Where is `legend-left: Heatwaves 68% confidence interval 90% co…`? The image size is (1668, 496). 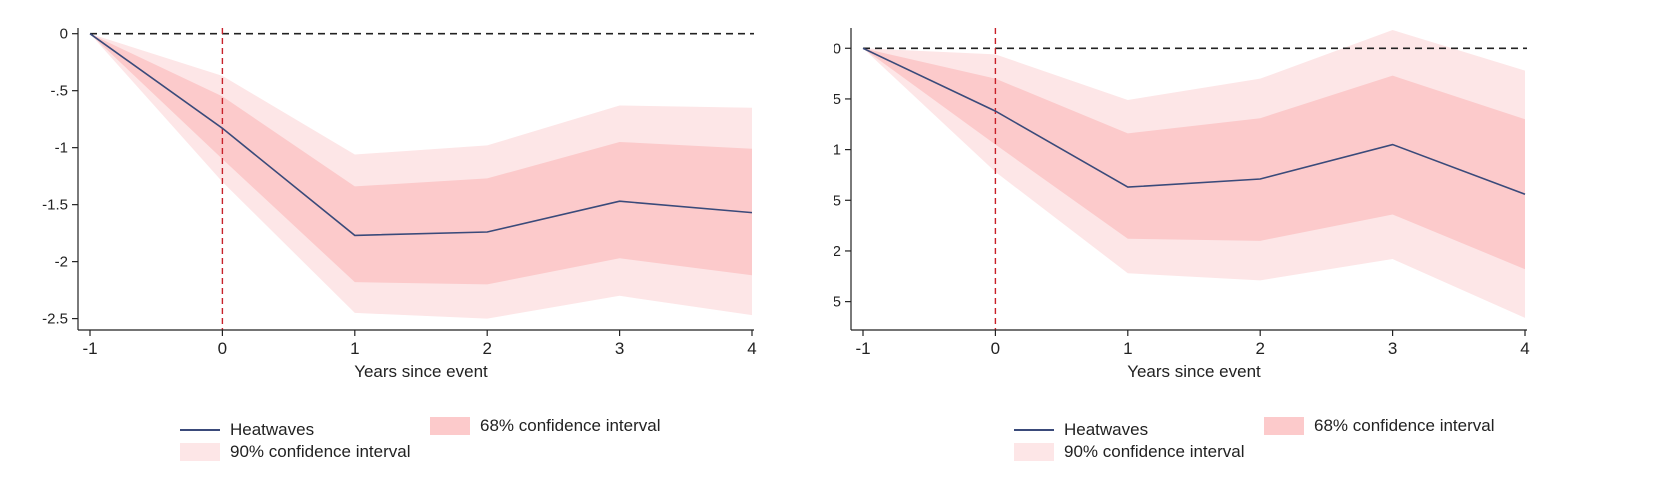 legend-left: Heatwaves 68% confidence interval 90% co… is located at coordinates (460, 448).